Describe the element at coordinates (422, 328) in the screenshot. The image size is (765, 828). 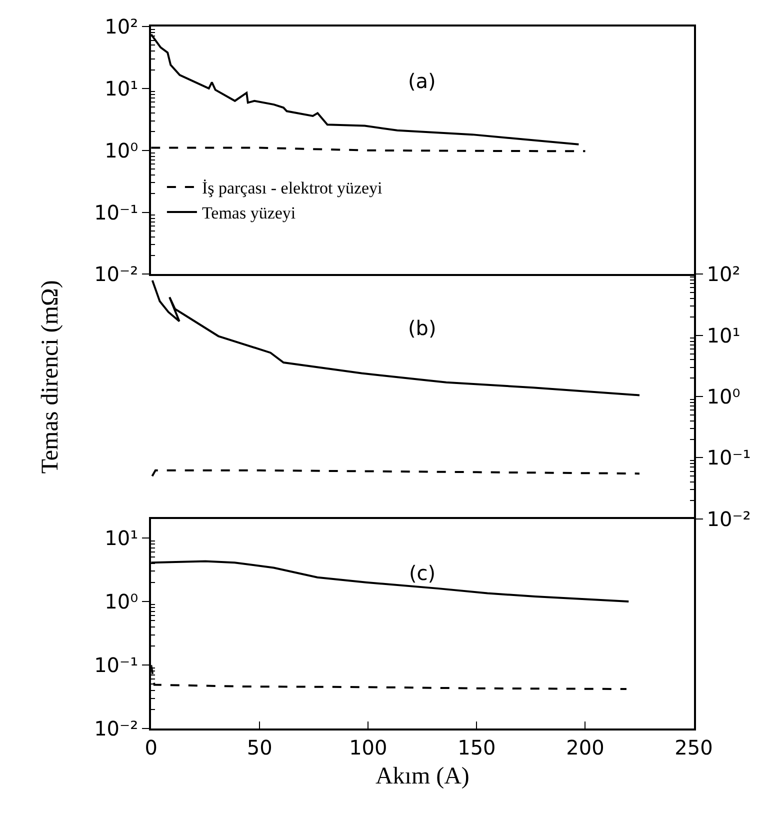
I see `annotation: (b)` at that location.